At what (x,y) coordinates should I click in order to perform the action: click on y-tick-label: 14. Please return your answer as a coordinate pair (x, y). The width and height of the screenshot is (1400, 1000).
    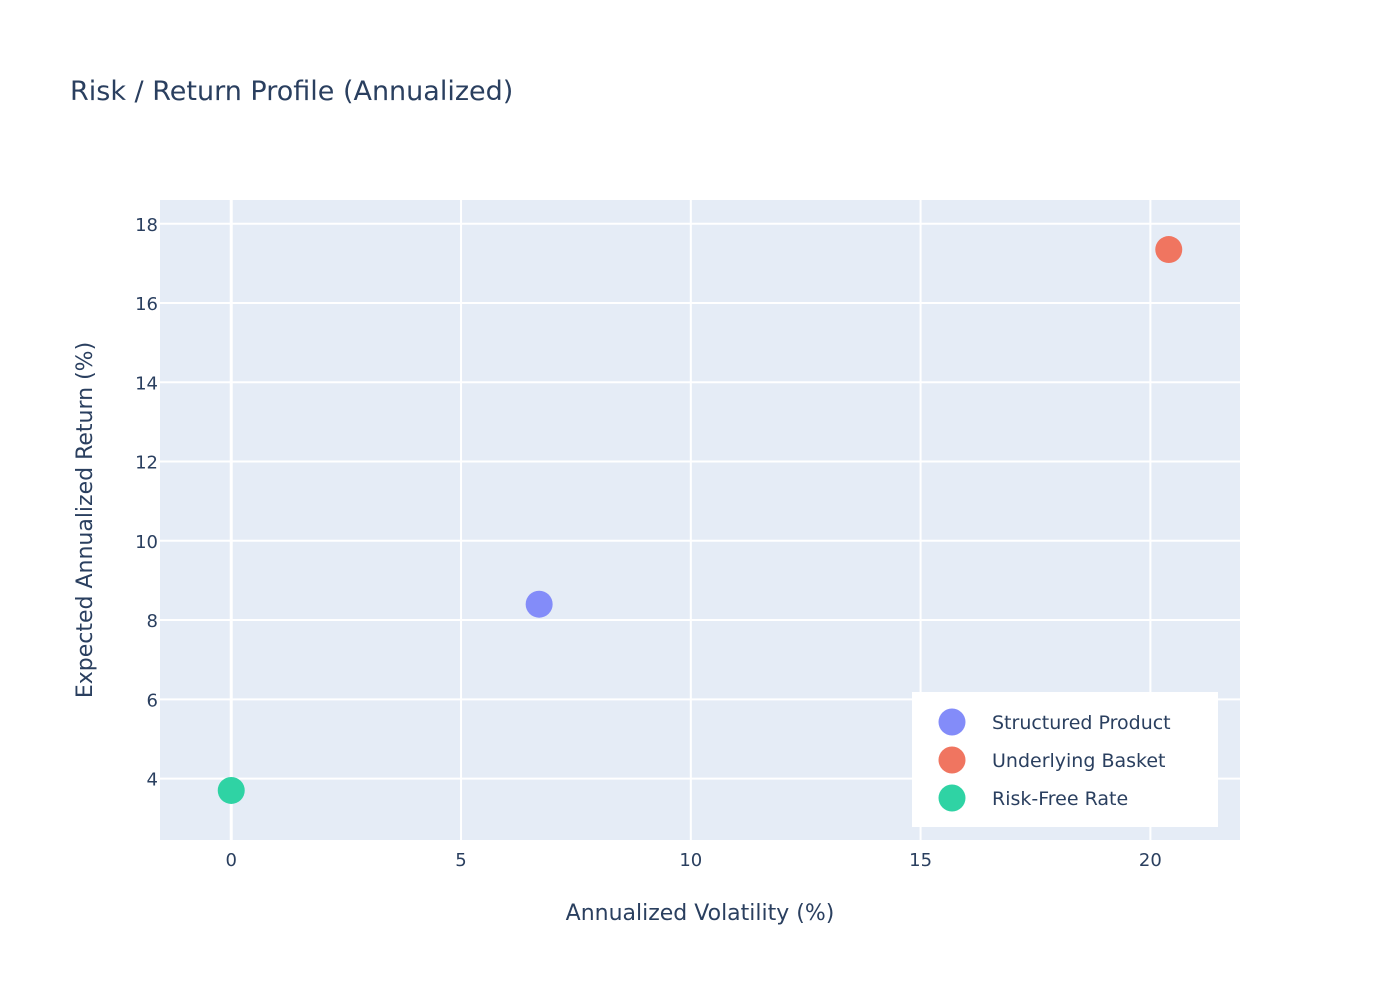
    Looking at the image, I should click on (146, 383).